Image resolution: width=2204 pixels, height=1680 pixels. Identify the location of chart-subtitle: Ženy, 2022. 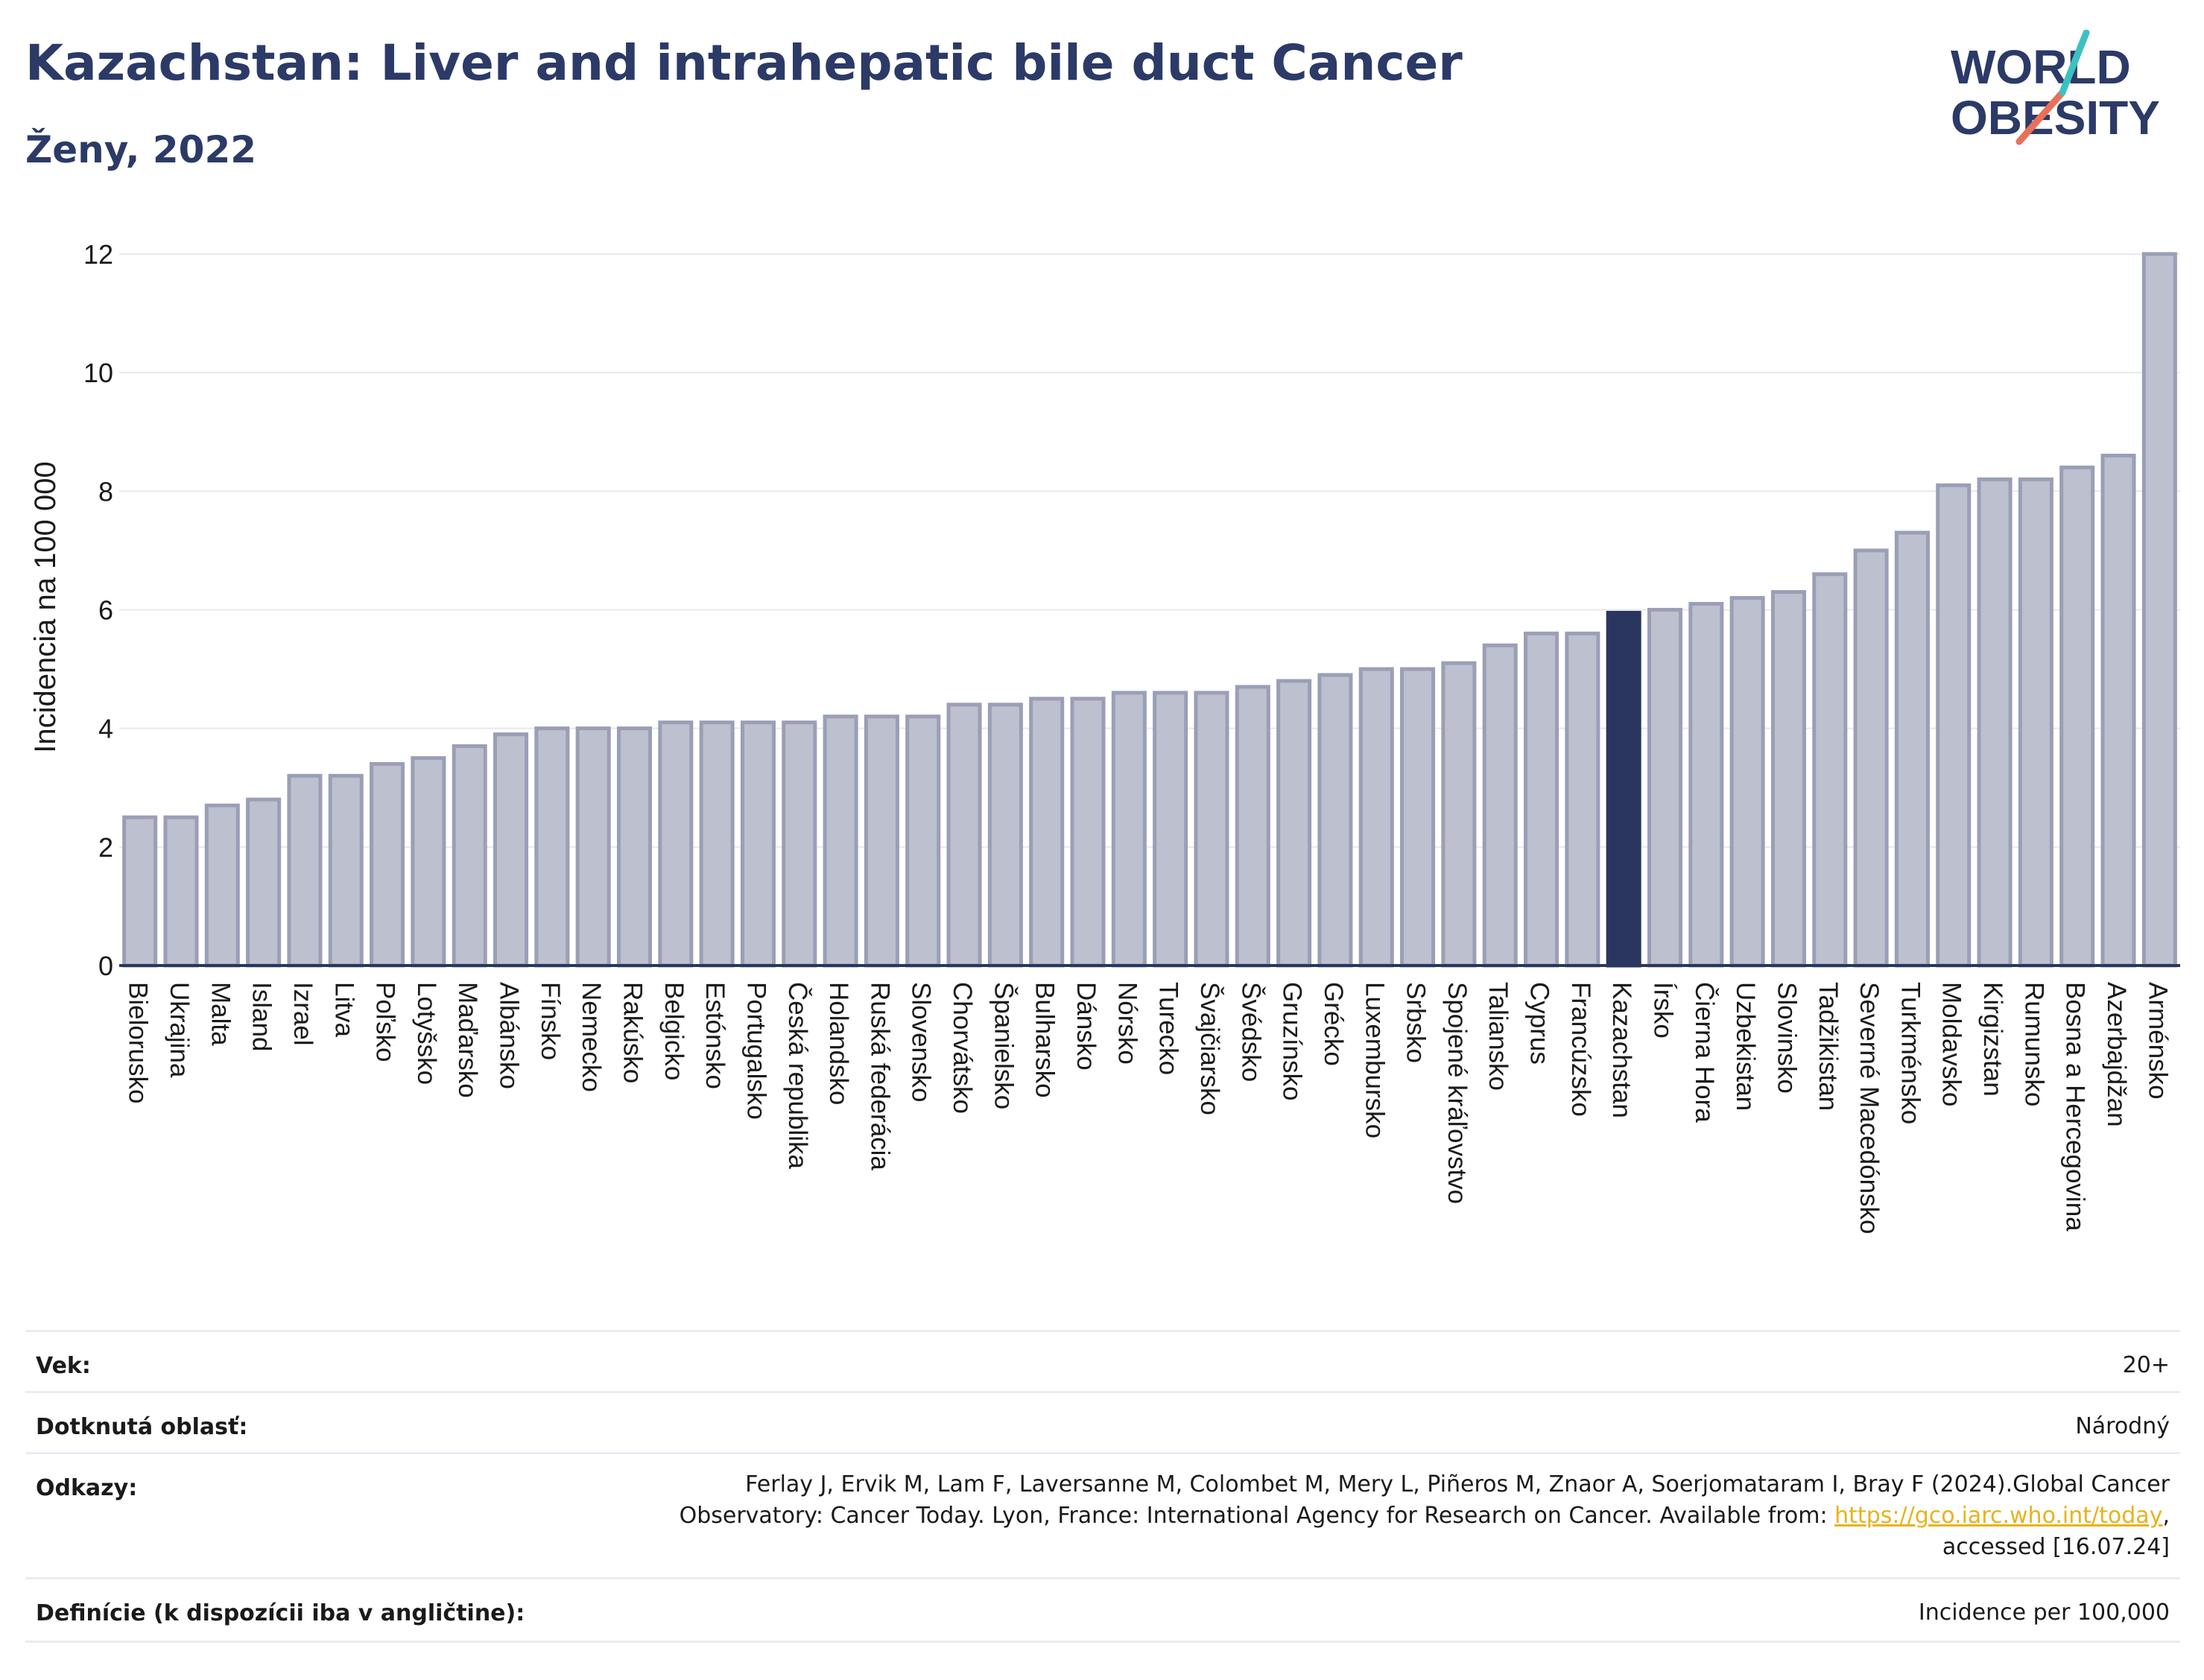
(141, 149).